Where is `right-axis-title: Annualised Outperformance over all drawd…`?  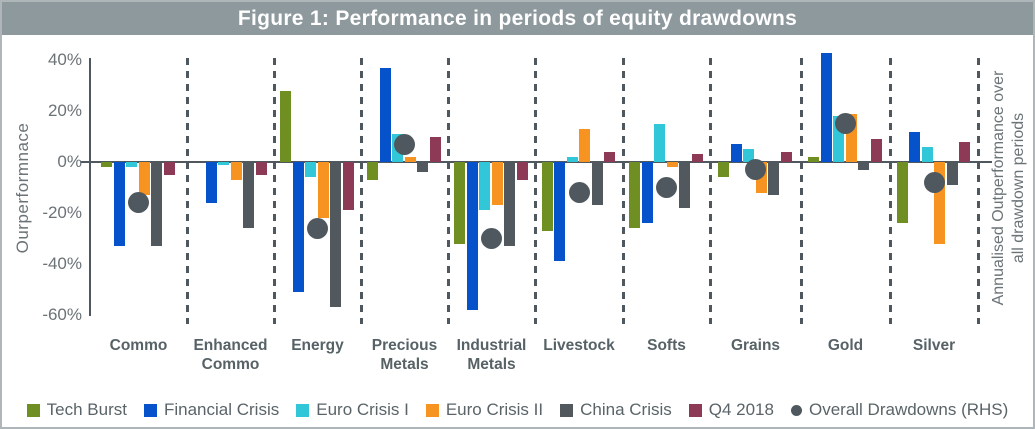 right-axis-title: Annualised Outperformance over all drawd… is located at coordinates (1009, 188).